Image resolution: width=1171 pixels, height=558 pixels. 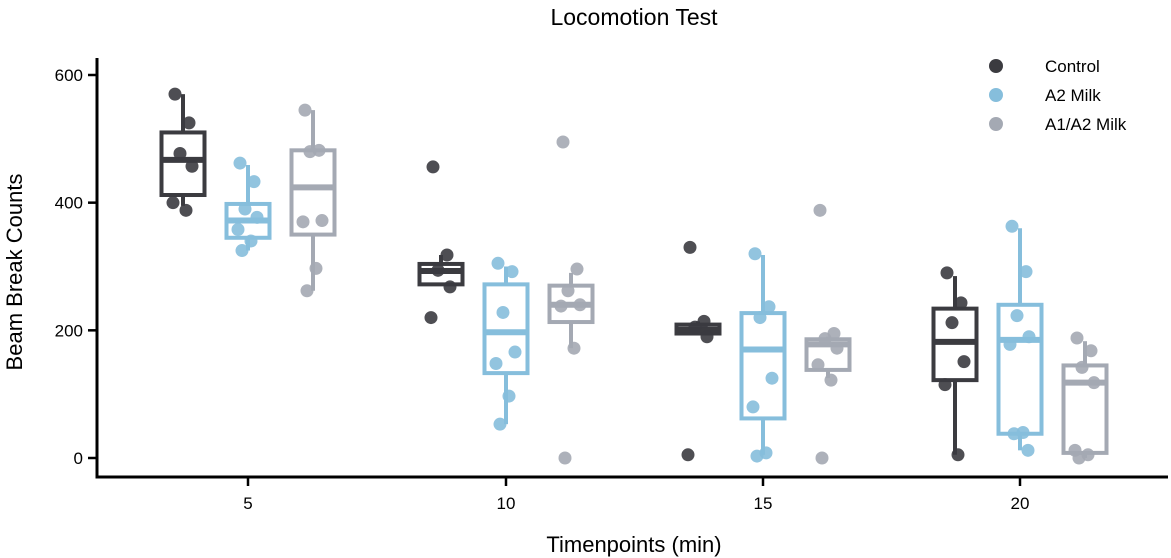 I want to click on x-tick-label: 5, so click(x=247, y=503).